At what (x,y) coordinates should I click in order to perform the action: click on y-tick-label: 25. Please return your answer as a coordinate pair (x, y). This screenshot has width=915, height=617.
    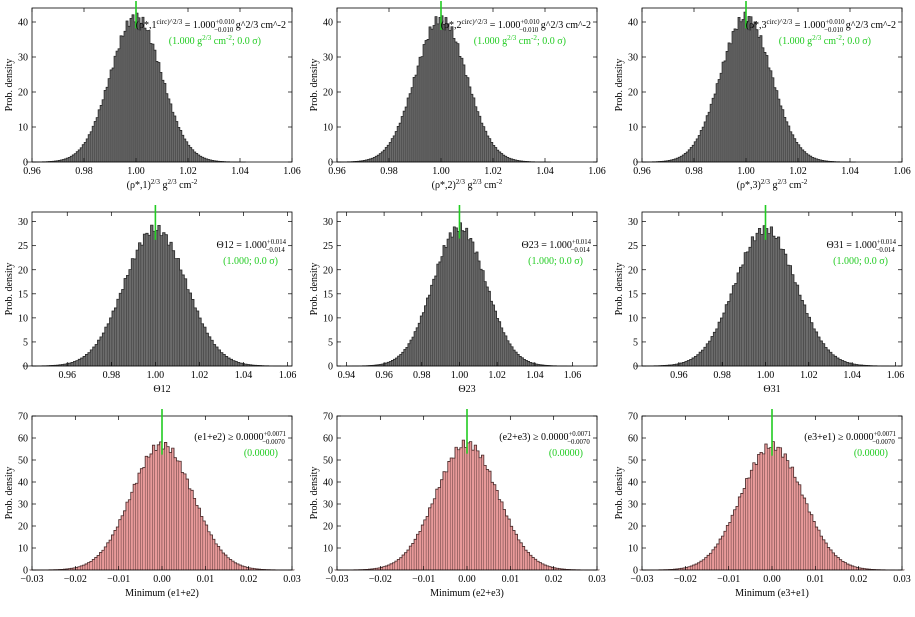
    Looking at the image, I should click on (23, 246).